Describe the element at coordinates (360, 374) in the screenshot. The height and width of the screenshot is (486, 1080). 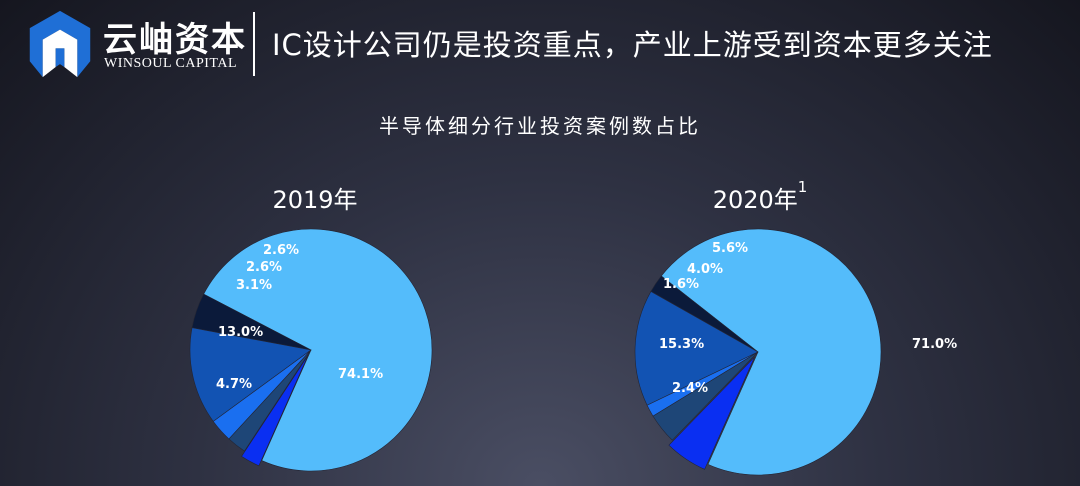
I see `pie-0-label-0: 74.1%` at that location.